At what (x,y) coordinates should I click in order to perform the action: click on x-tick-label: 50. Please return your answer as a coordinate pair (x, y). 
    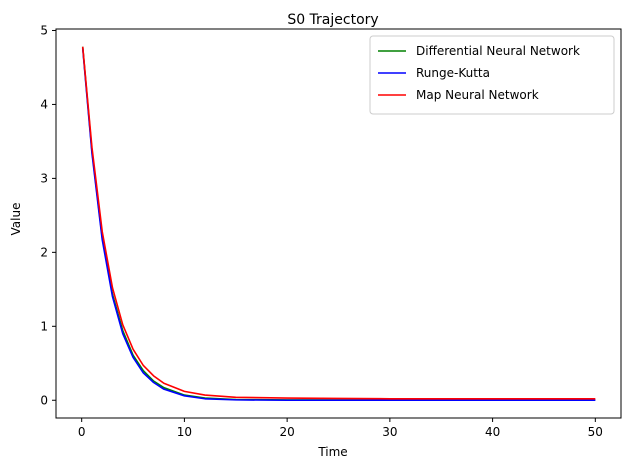
    Looking at the image, I should click on (595, 432).